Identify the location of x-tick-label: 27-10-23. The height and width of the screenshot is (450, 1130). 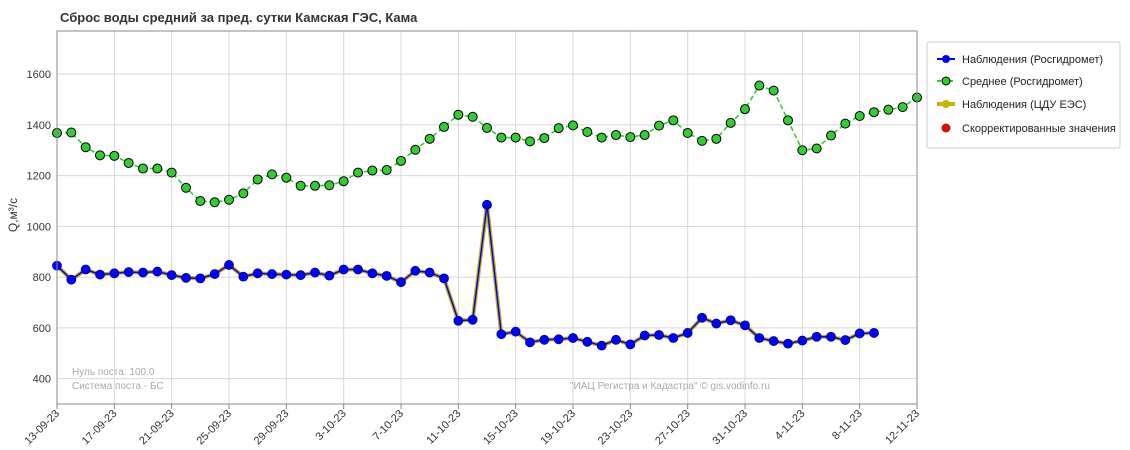
(673, 428).